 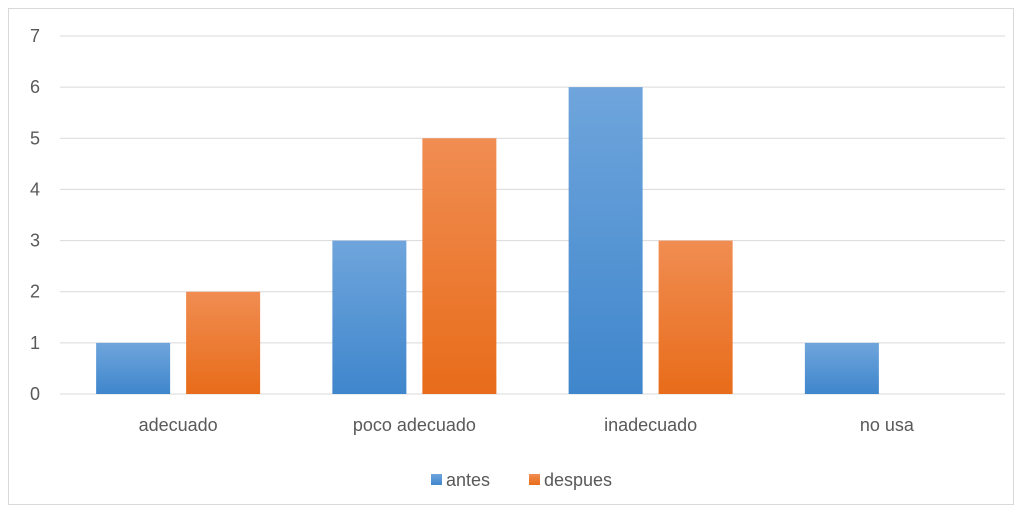 What do you see at coordinates (35, 241) in the screenshot?
I see `y-tick-label: 3` at bounding box center [35, 241].